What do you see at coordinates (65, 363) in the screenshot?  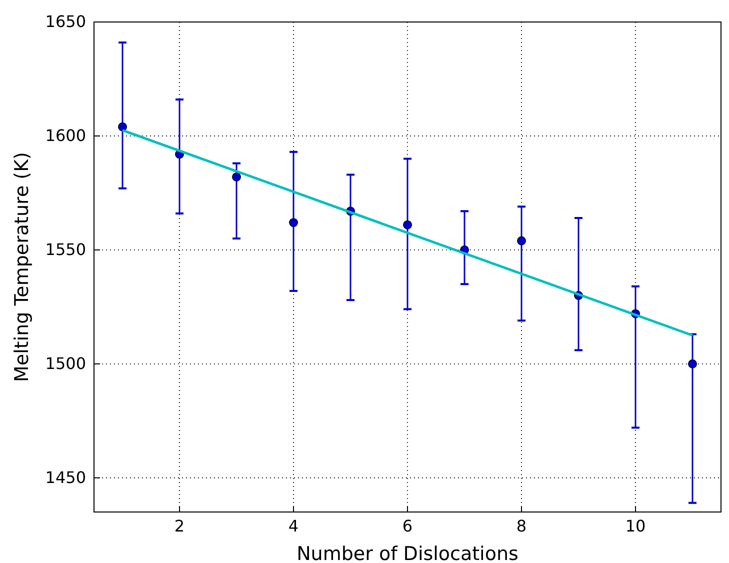 I see `y-tick-label: 1500` at bounding box center [65, 363].